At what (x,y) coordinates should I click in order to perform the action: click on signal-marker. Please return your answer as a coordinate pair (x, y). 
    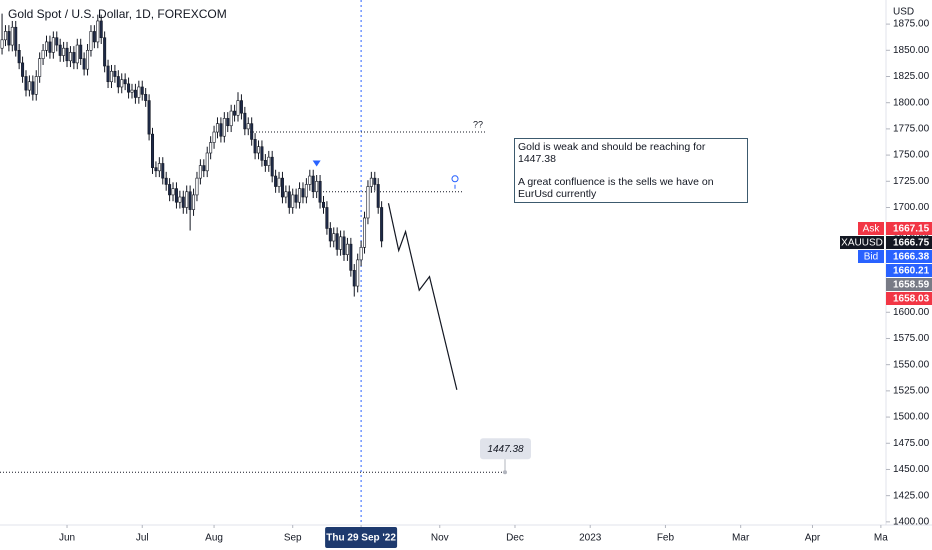
    Looking at the image, I should click on (316, 163).